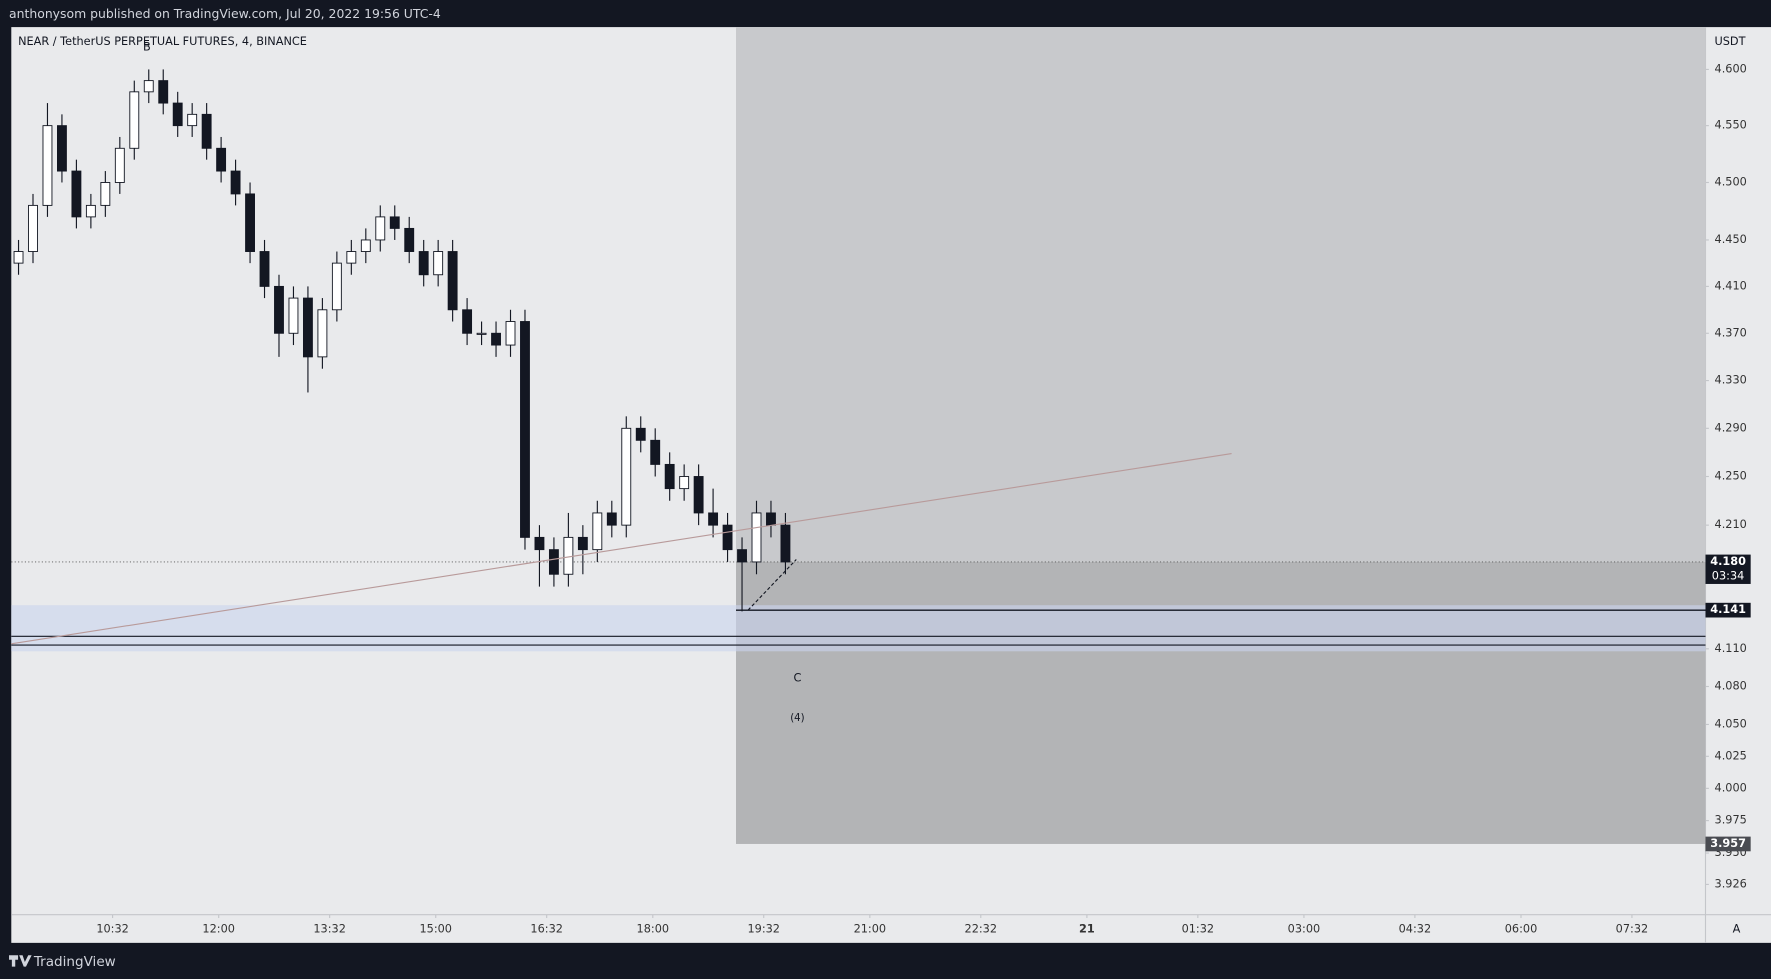 The image size is (1771, 979). I want to click on x-tick-label: 22:32, so click(981, 928).